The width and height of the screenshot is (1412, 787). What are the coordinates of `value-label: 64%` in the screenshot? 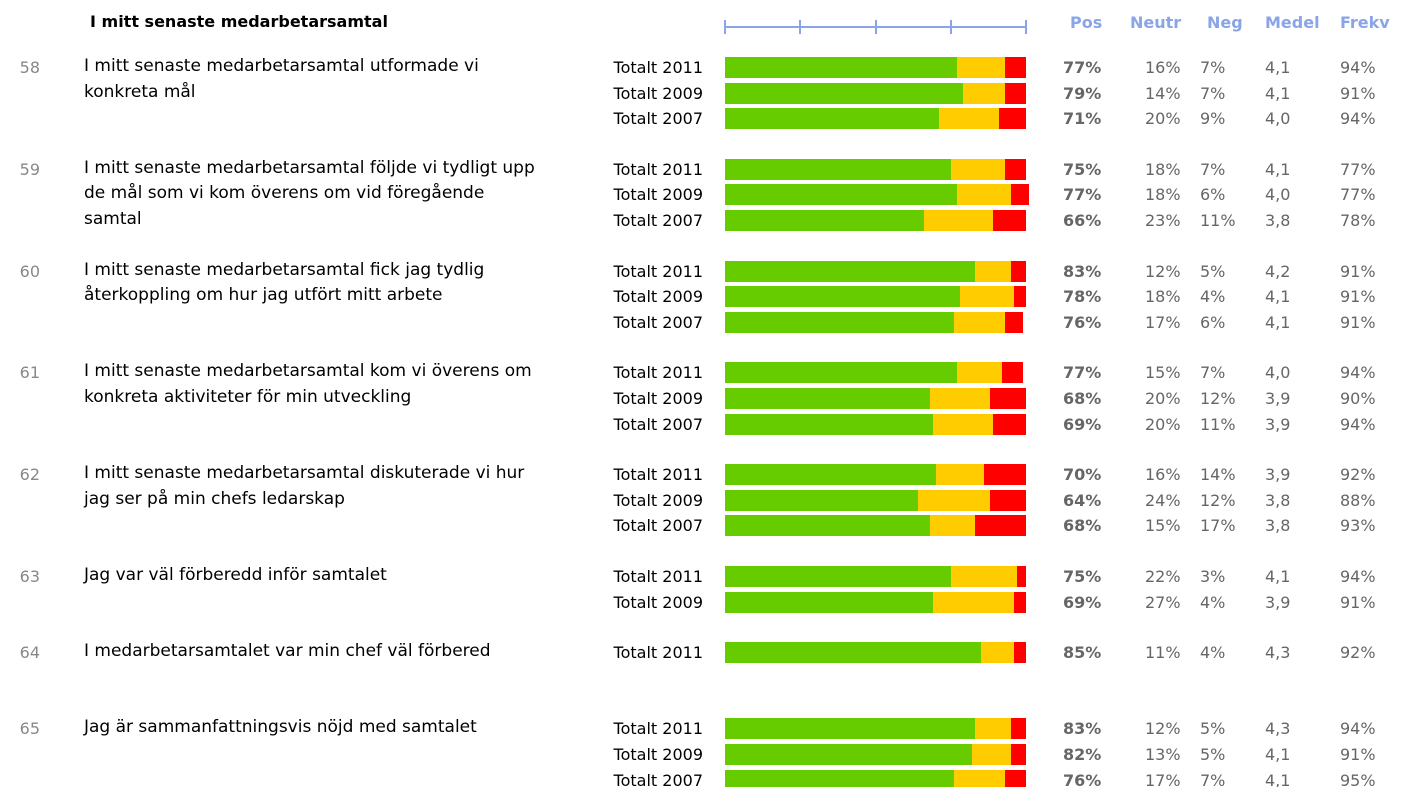 It's located at (1082, 500).